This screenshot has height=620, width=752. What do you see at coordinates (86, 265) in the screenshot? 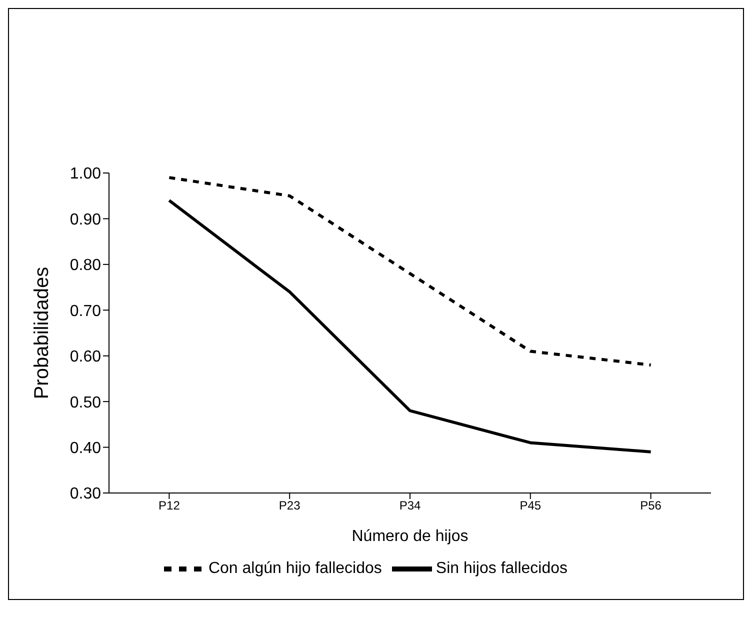
I see `y-tick-label: 0.80` at bounding box center [86, 265].